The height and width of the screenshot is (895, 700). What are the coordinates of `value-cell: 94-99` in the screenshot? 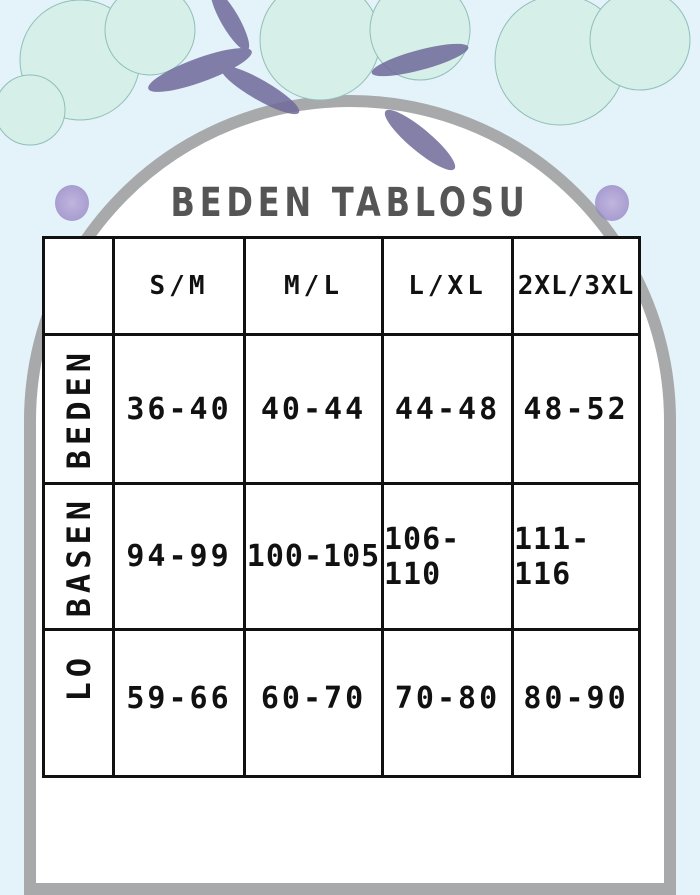 It's located at (179, 556).